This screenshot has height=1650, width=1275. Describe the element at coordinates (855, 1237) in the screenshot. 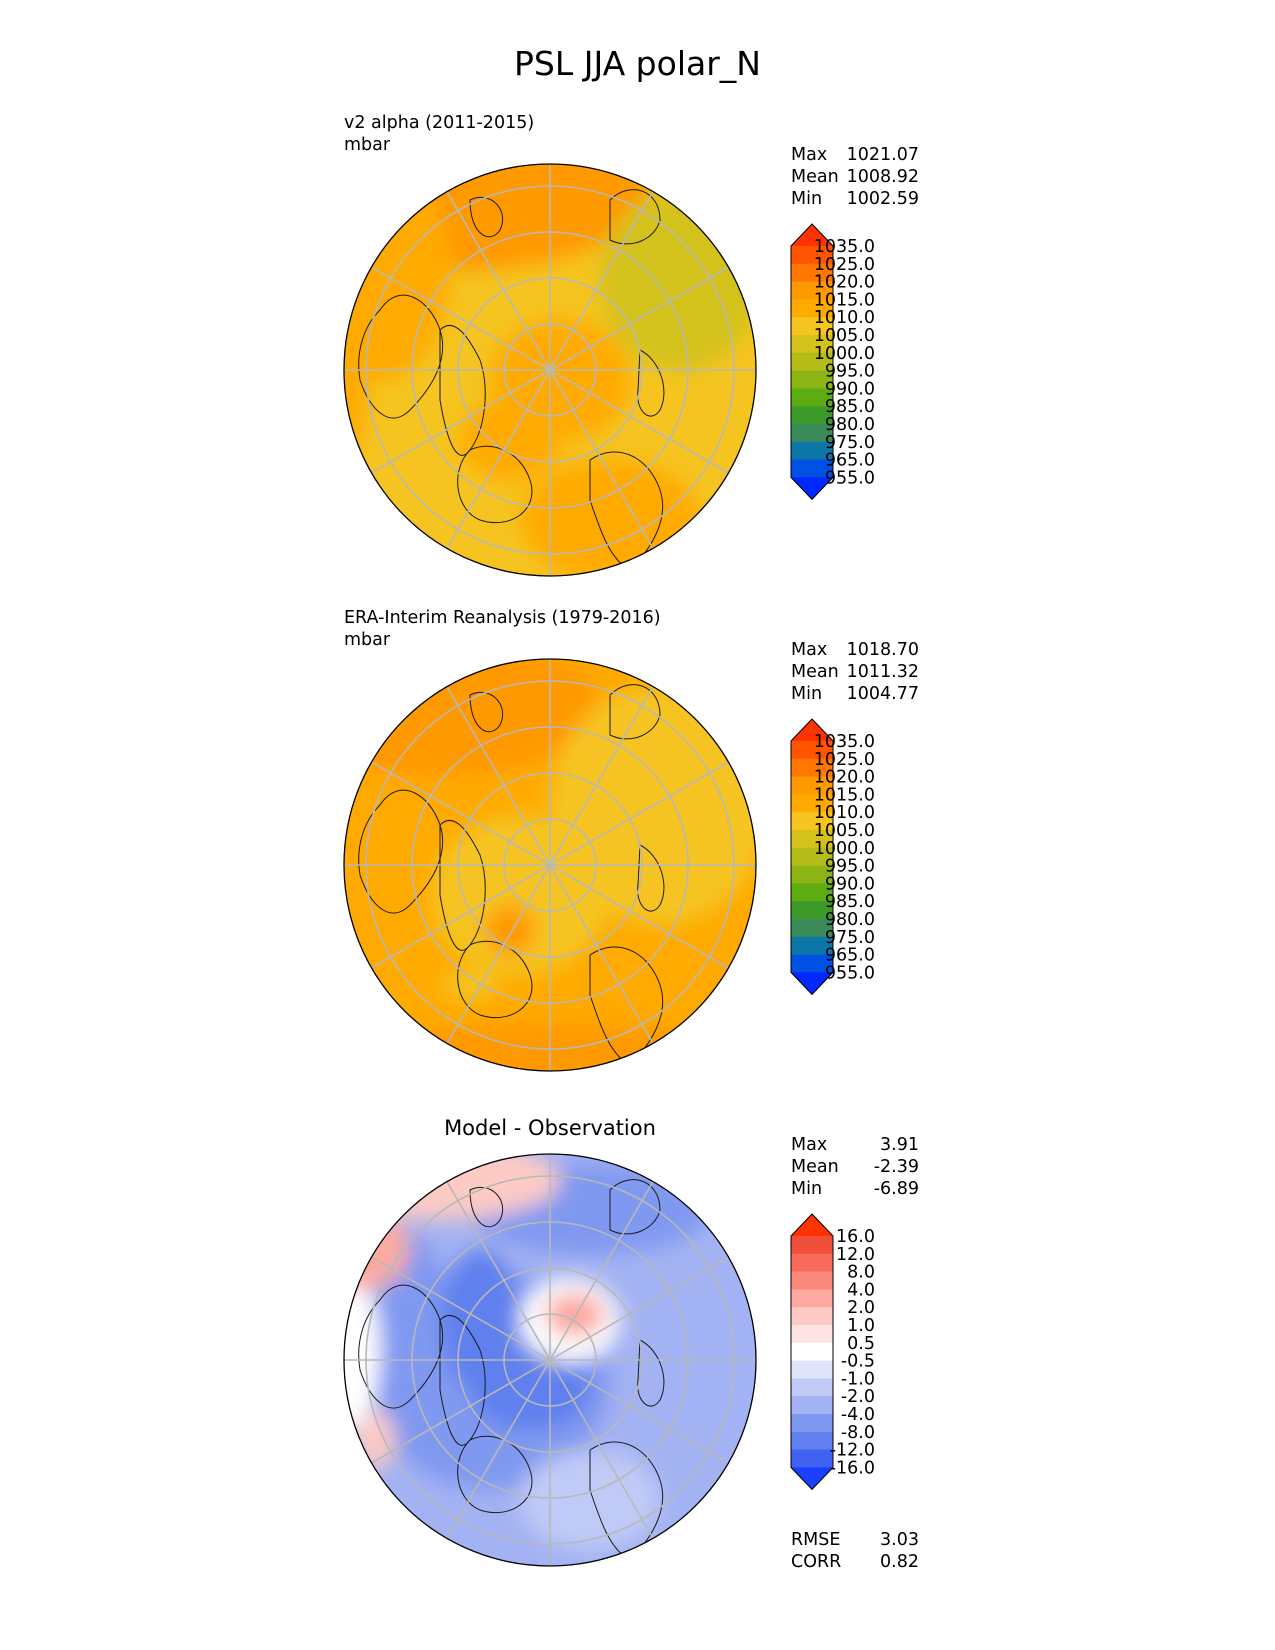

I see `colorbar-tick-label: 16.0` at that location.